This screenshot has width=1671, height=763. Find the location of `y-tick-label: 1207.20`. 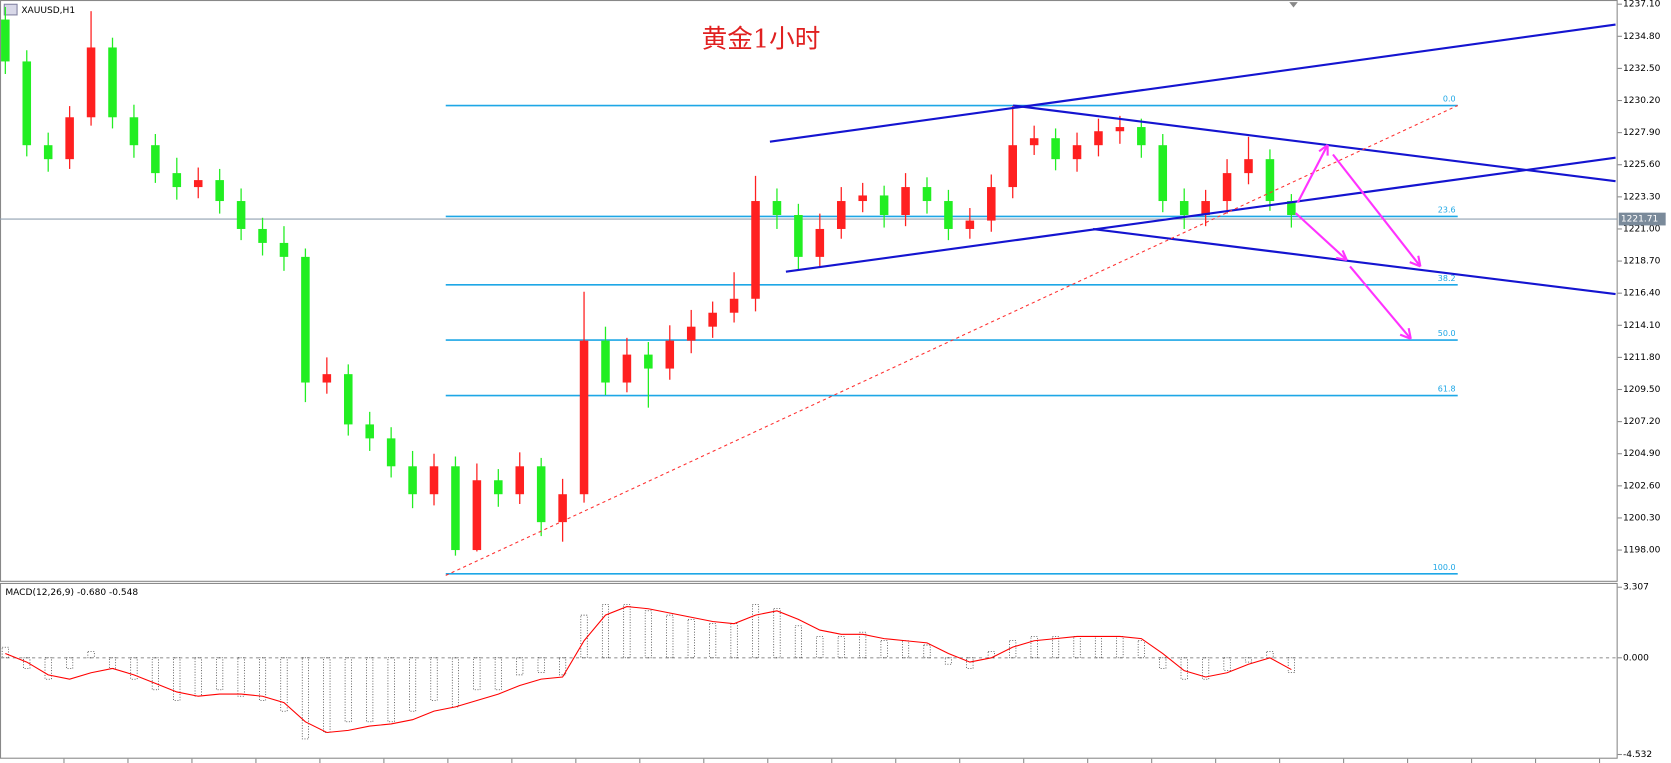

y-tick-label: 1207.20 is located at coordinates (1642, 422).